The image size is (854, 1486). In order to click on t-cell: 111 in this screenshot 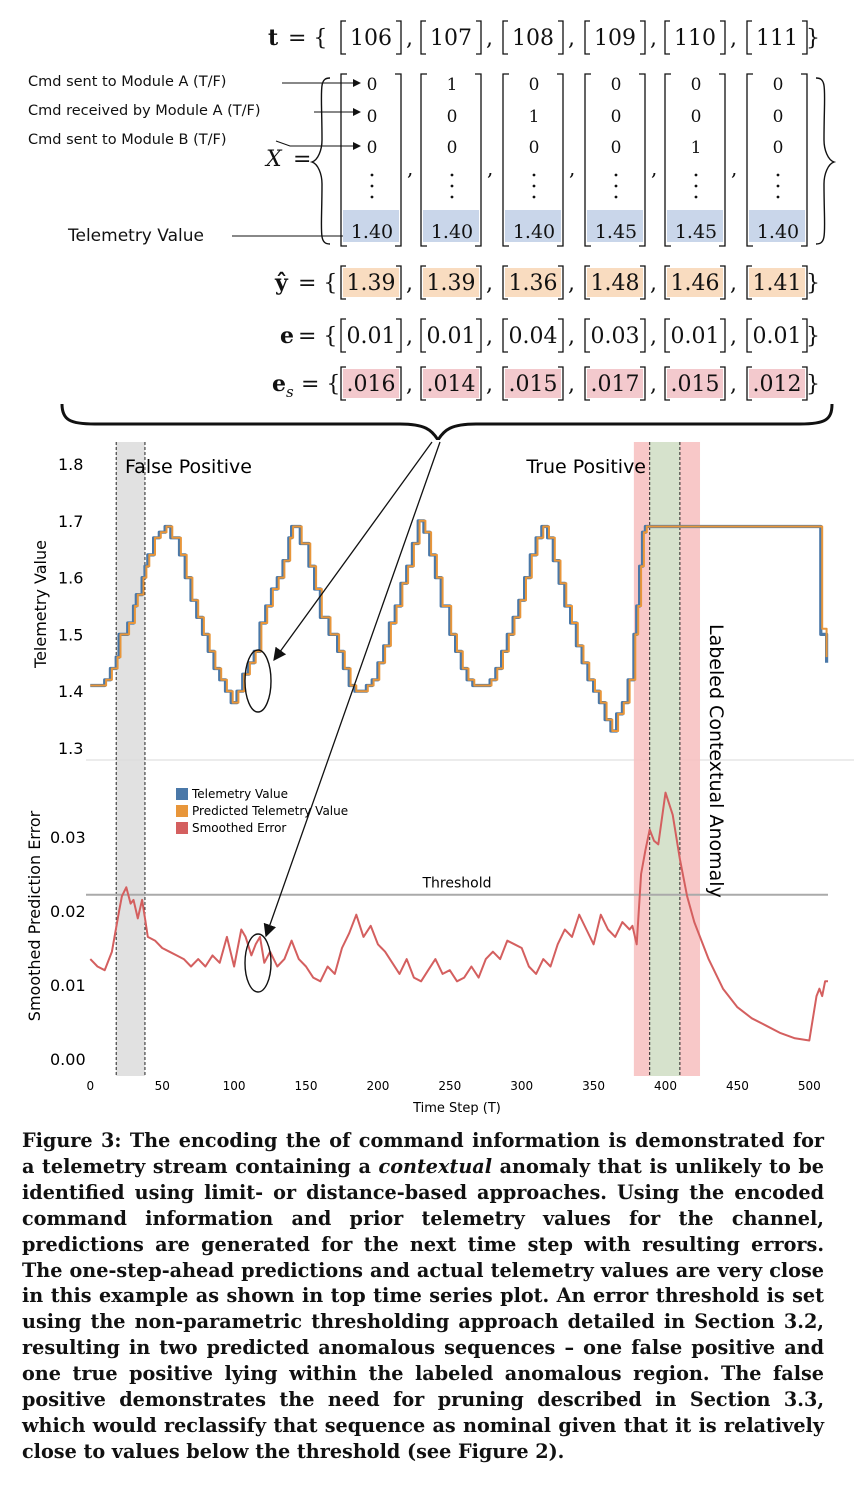, I will do `click(777, 37)`.